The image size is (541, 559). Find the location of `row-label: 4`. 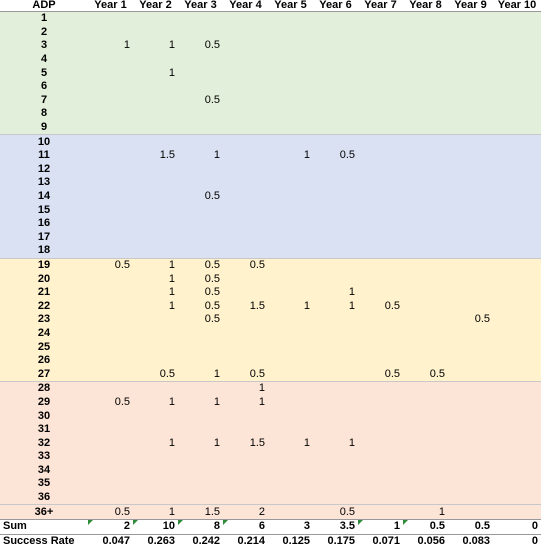

row-label: 4 is located at coordinates (44, 59).